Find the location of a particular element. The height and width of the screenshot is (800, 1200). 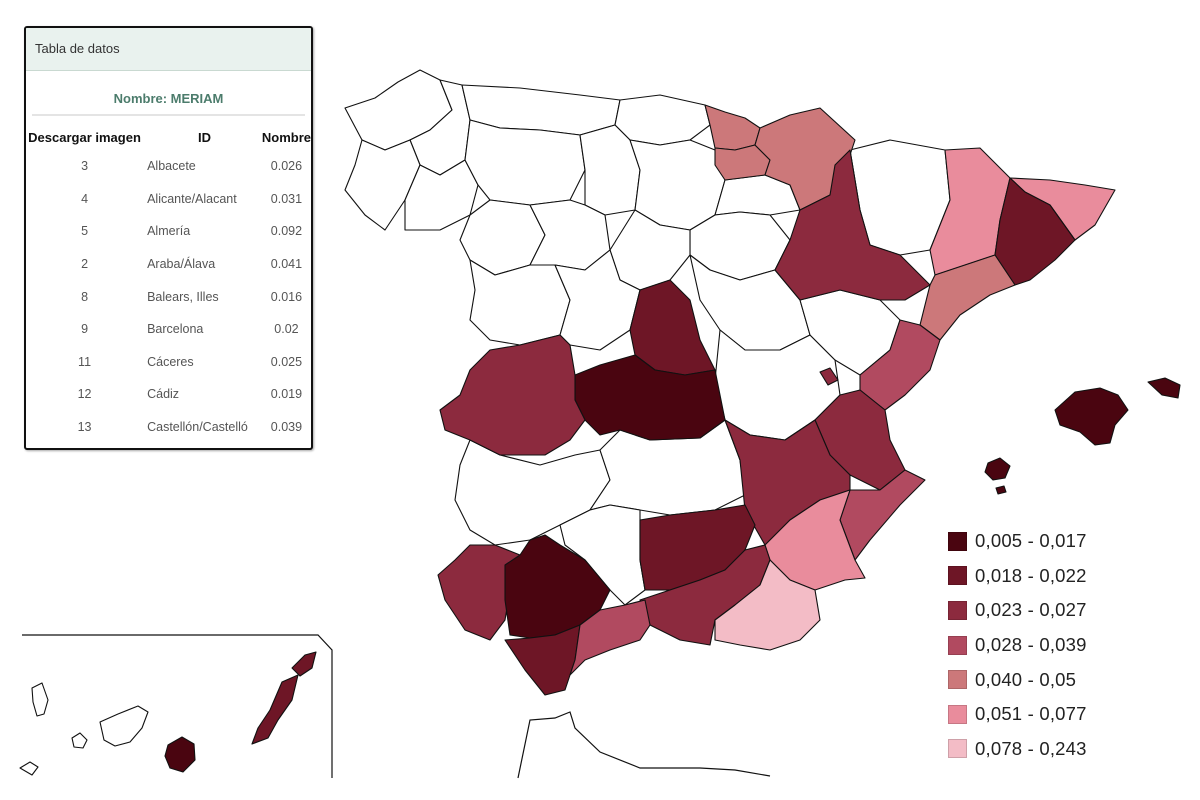

table-row: 9 Barcelona 0.02 is located at coordinates (168, 329).